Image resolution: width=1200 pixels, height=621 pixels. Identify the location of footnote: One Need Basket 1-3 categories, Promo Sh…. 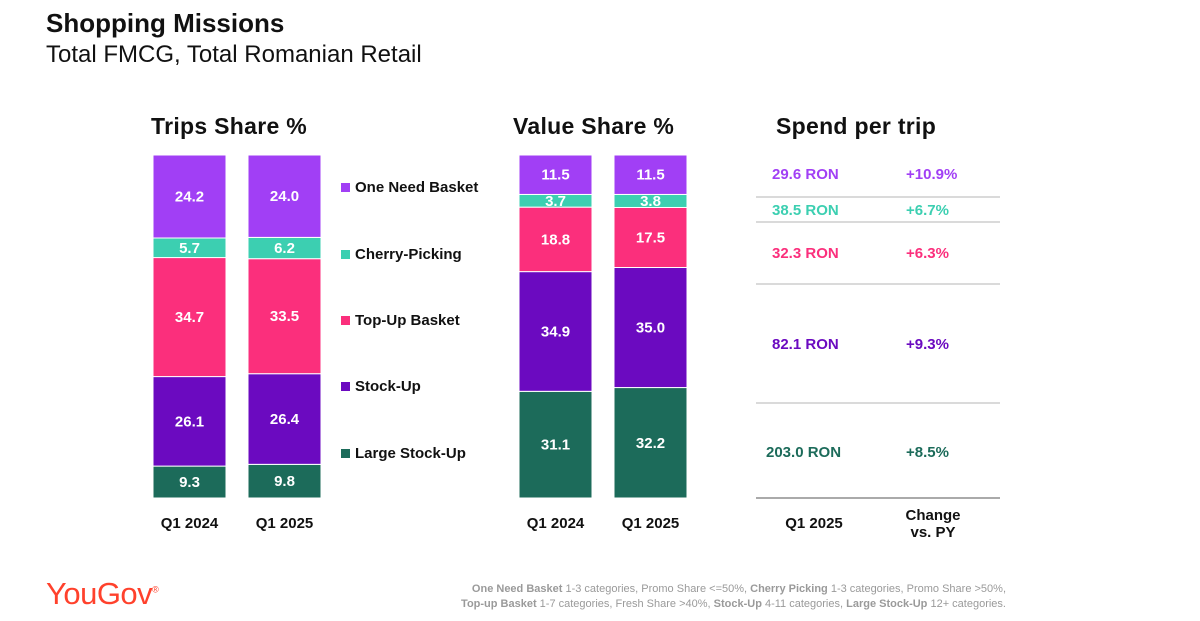
(733, 597).